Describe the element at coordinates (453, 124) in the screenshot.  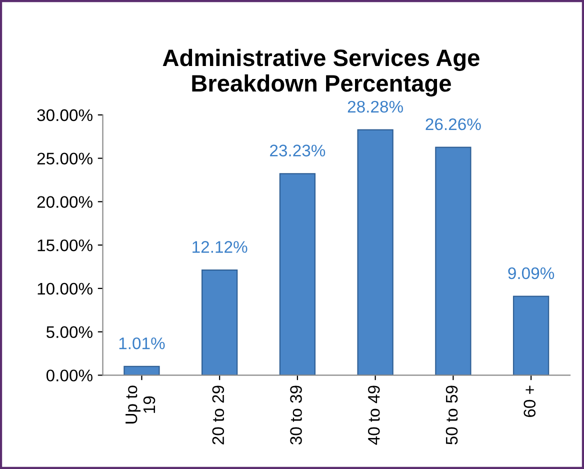
I see `data-label: 26.26%` at that location.